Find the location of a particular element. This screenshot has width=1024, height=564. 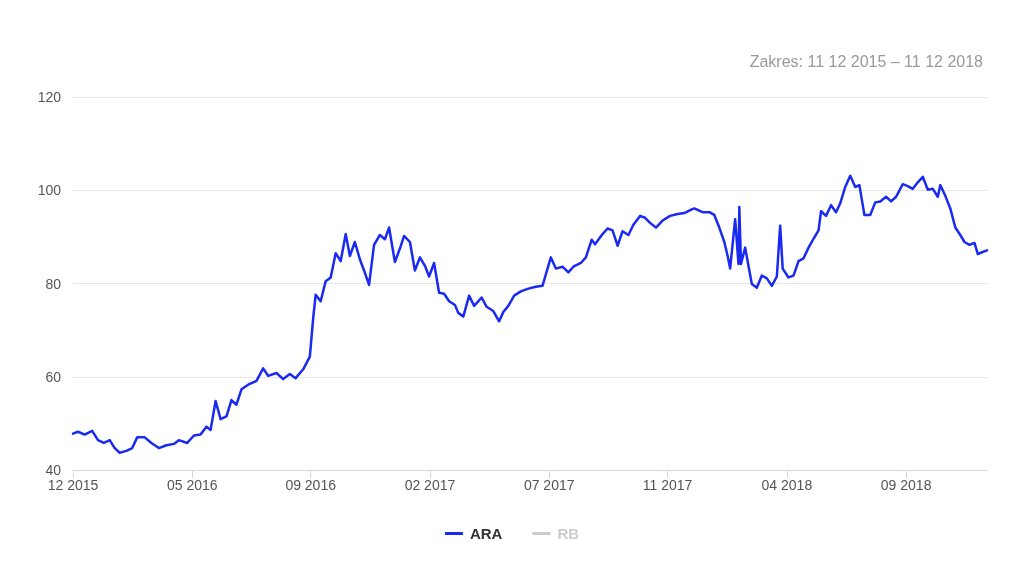

x-tick-label: 04 2018 is located at coordinates (787, 485).